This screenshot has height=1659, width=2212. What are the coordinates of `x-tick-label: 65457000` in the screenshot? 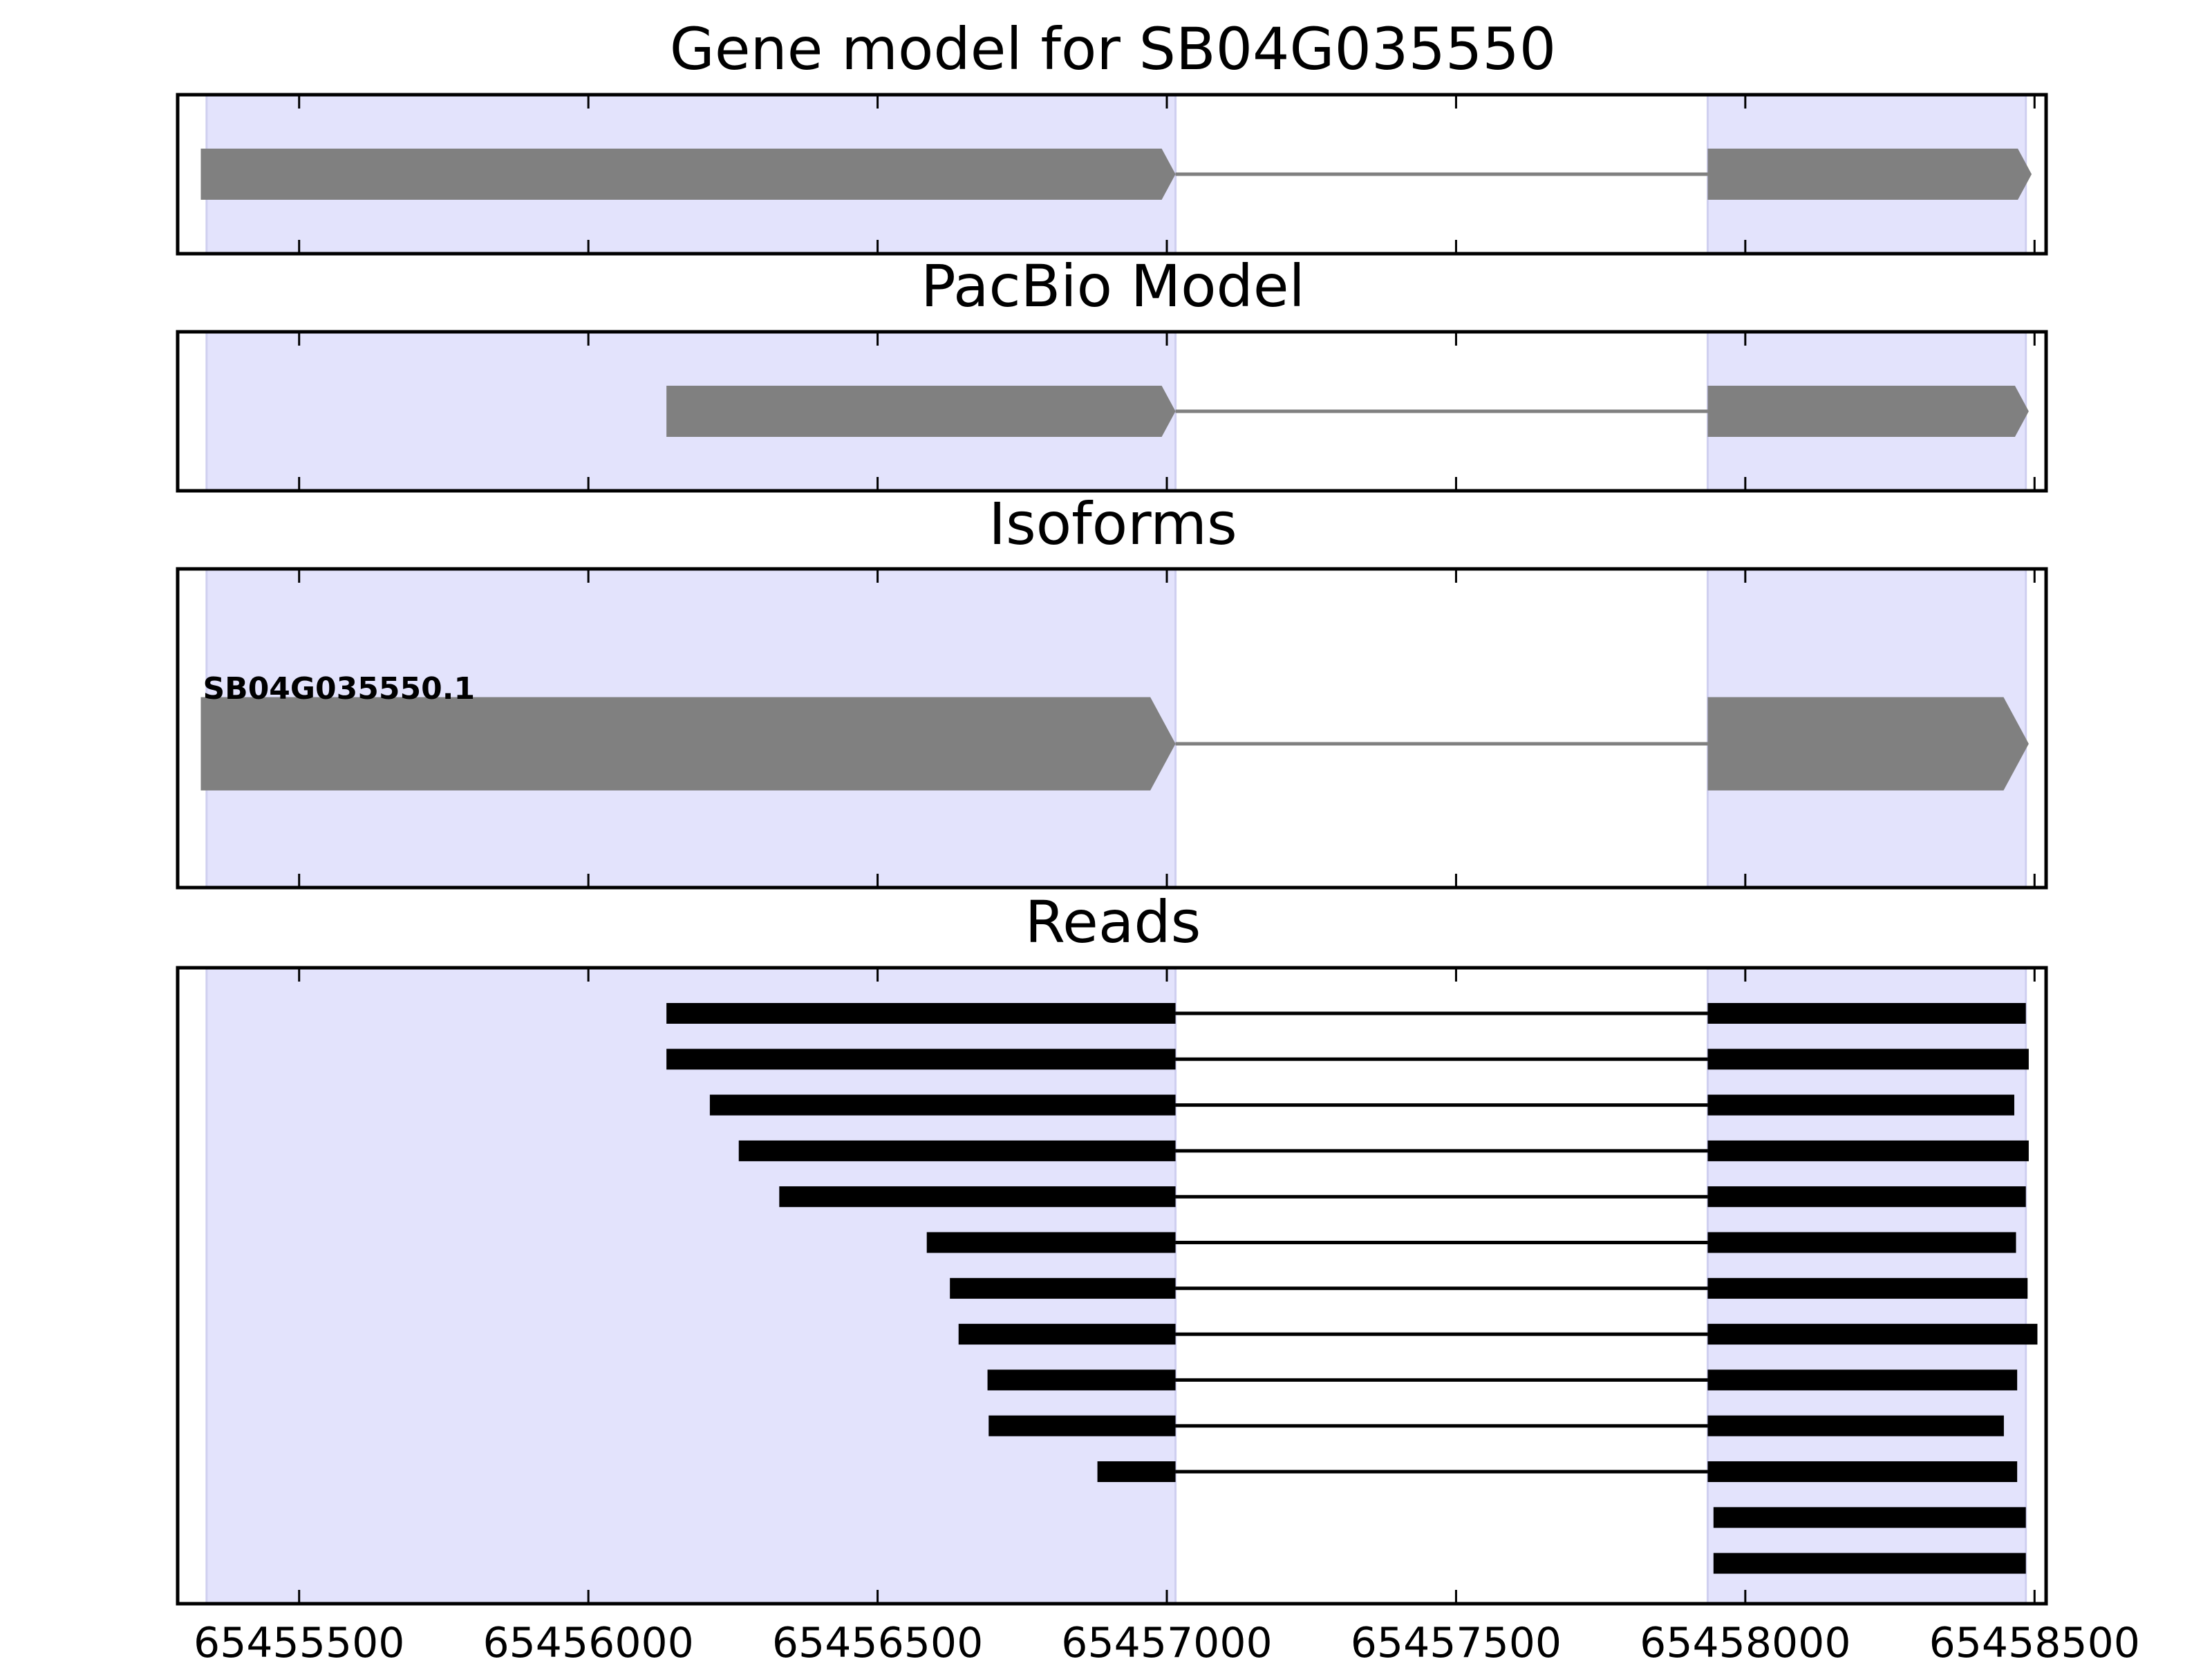 It's located at (1166, 1639).